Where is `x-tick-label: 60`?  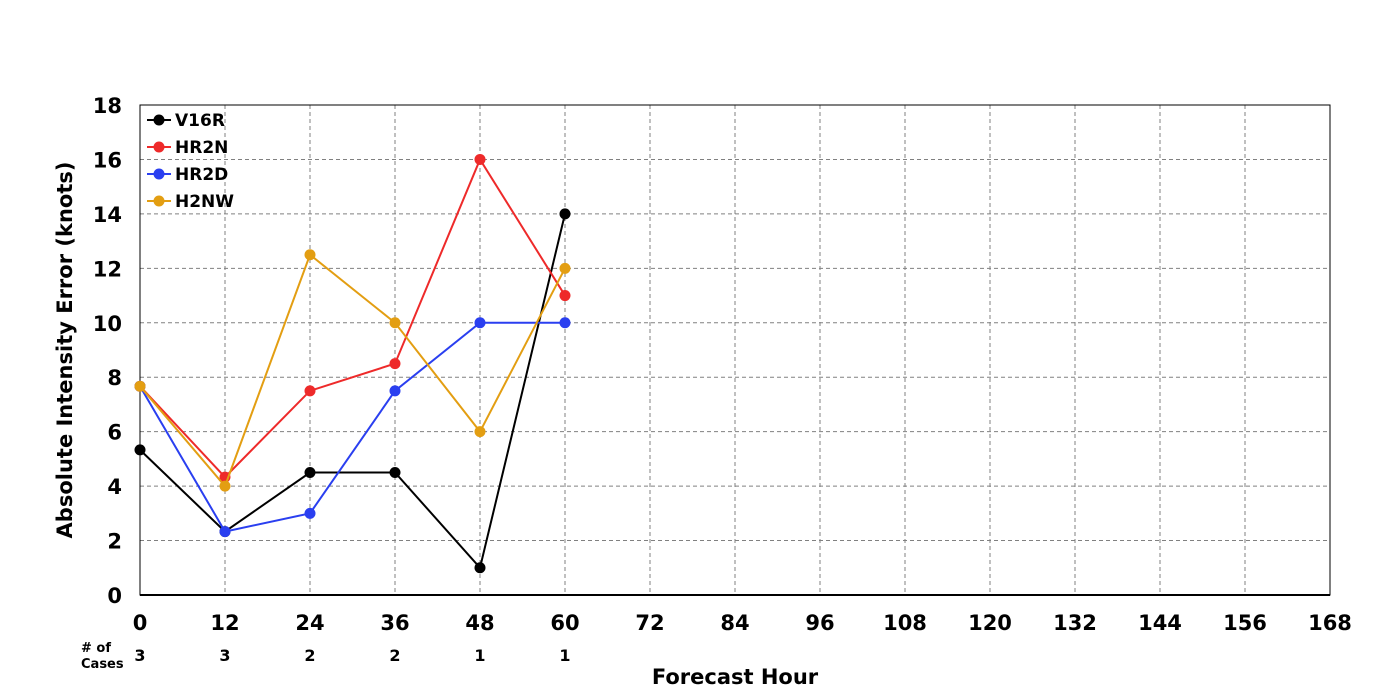 x-tick-label: 60 is located at coordinates (564, 623).